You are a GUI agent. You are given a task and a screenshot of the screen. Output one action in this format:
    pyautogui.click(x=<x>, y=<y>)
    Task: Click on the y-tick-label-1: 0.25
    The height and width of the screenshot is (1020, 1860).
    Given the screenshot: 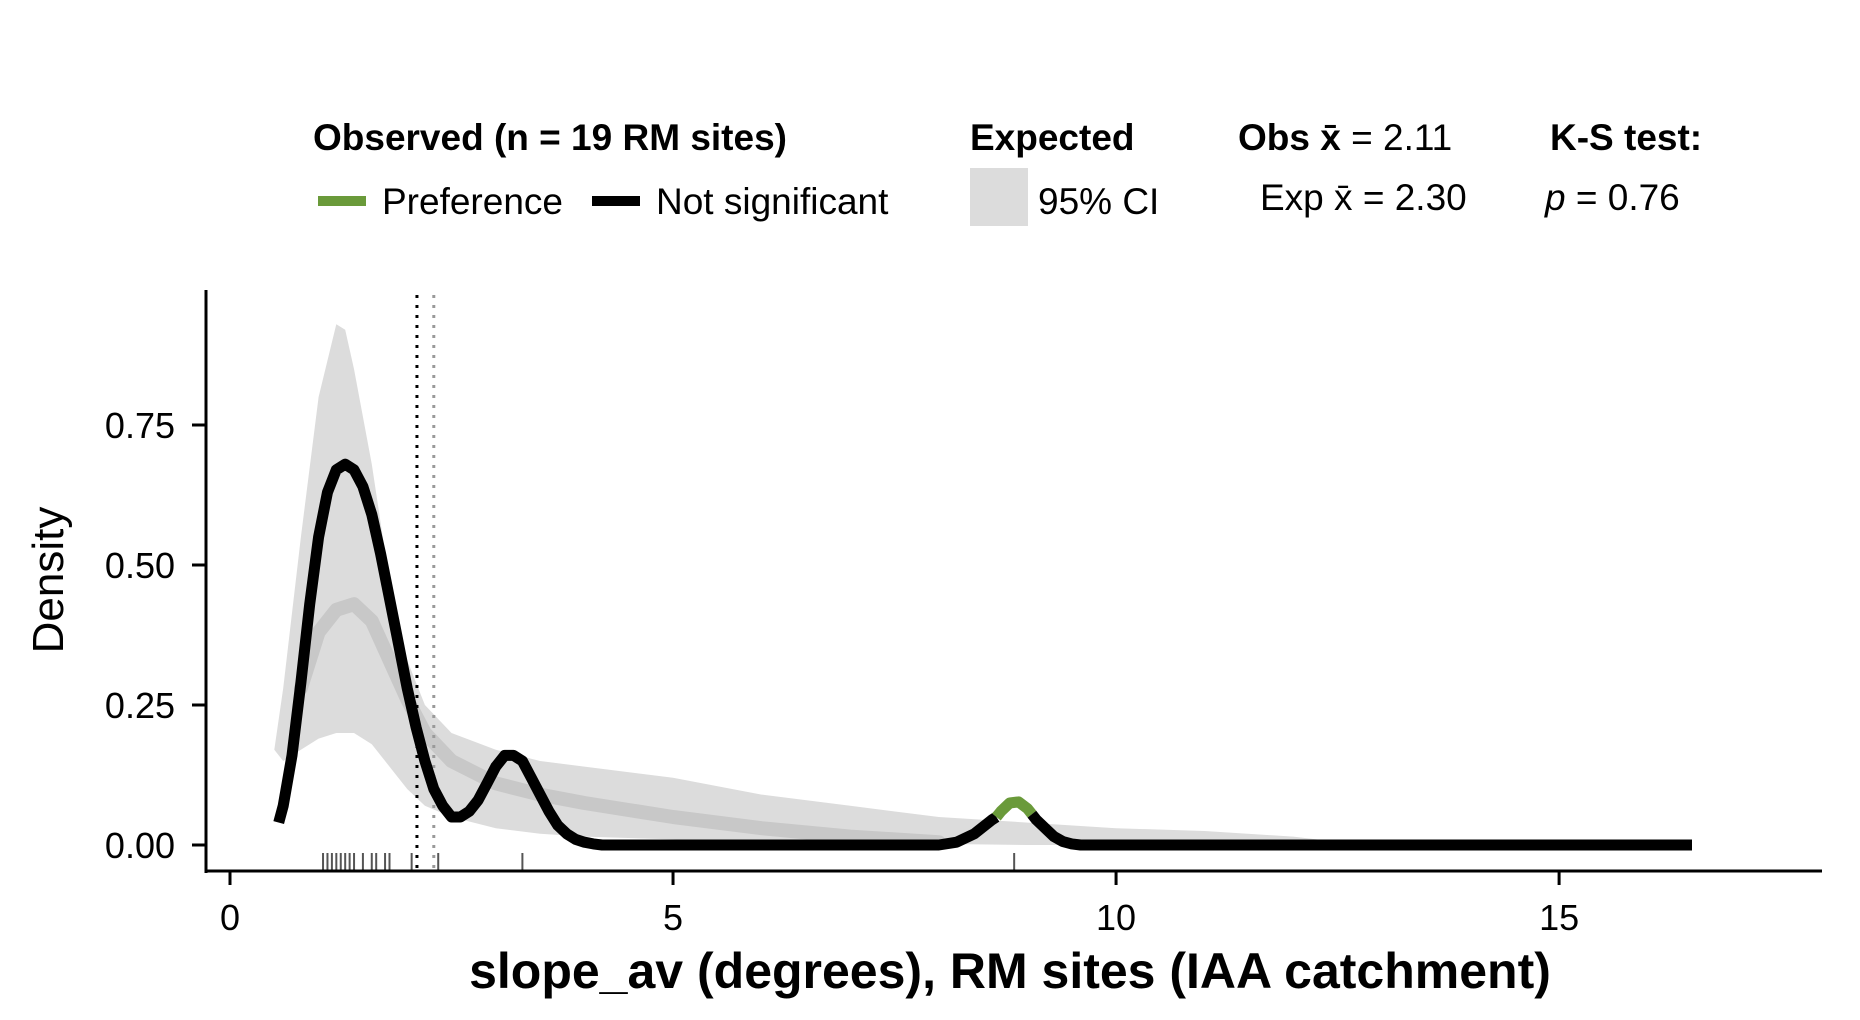 What is the action you would take?
    pyautogui.click(x=140, y=705)
    